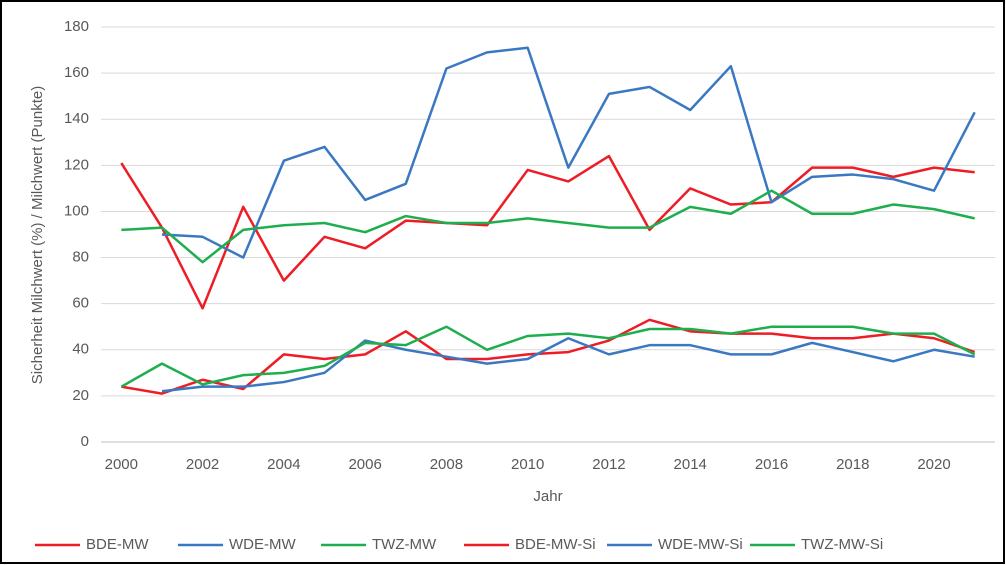 The height and width of the screenshot is (565, 1006). Describe the element at coordinates (85, 441) in the screenshot. I see `y-tick-label: 0` at that location.